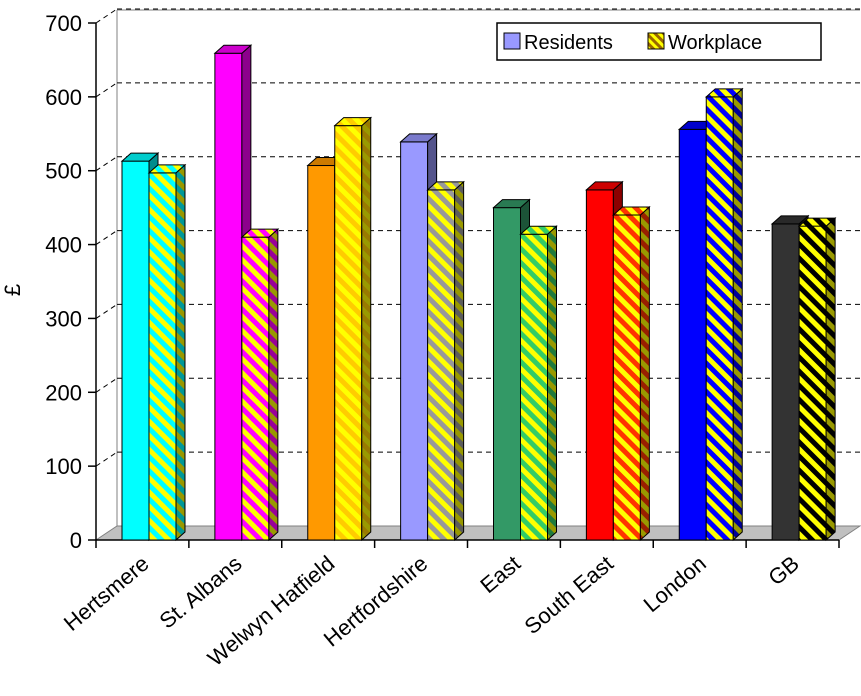 Image resolution: width=861 pixels, height=696 pixels. Describe the element at coordinates (63, 97) in the screenshot. I see `y-tick-label: 600` at that location.